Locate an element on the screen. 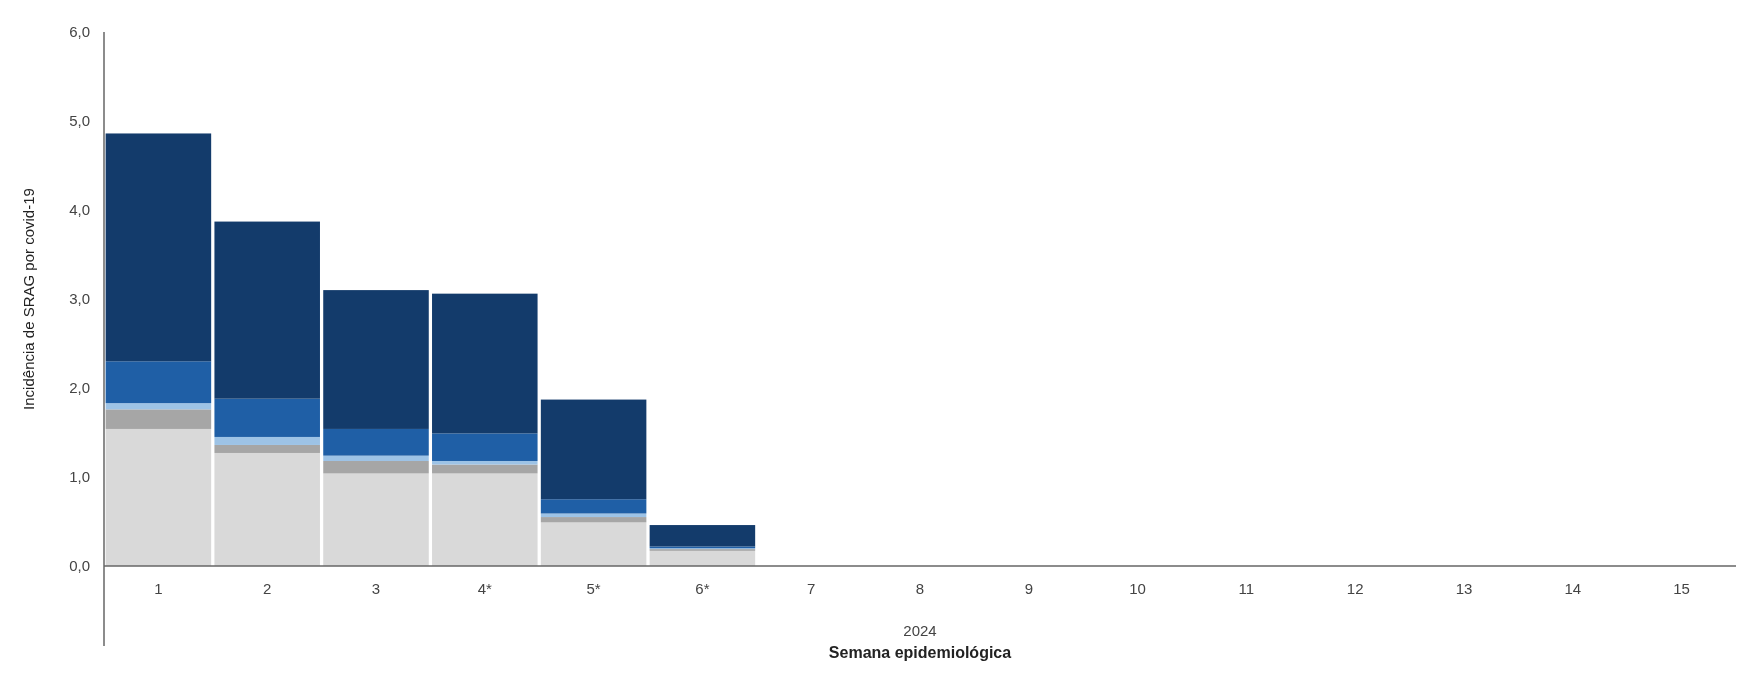 This screenshot has width=1752, height=684. y-tick-label: 1,0 is located at coordinates (79, 477).